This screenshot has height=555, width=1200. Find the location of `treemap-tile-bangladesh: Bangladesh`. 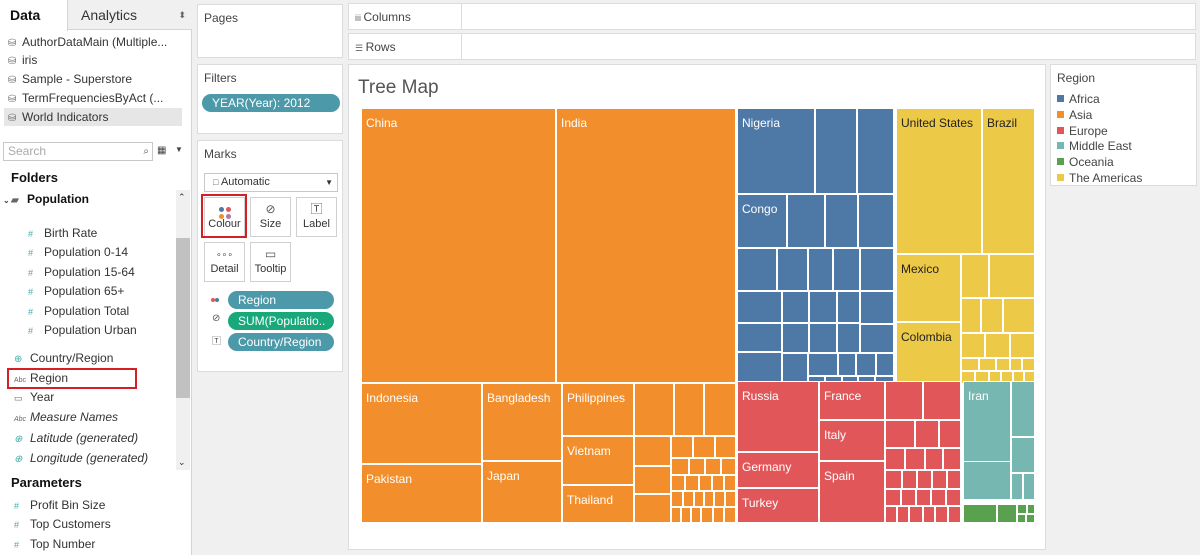

treemap-tile-bangladesh: Bangladesh is located at coordinates (522, 422).